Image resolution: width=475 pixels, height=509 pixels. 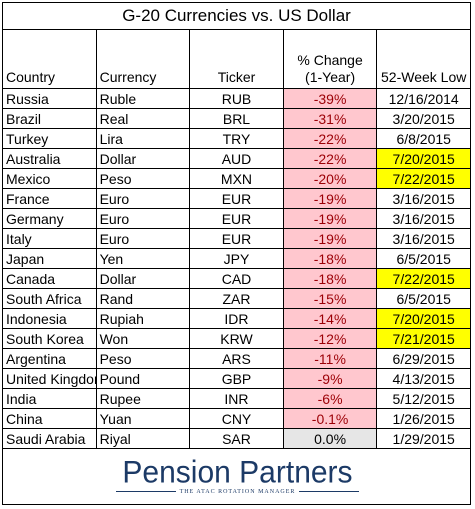 I want to click on logo-tagline: THE ATAC ROTATION MANAGER, so click(x=237, y=492).